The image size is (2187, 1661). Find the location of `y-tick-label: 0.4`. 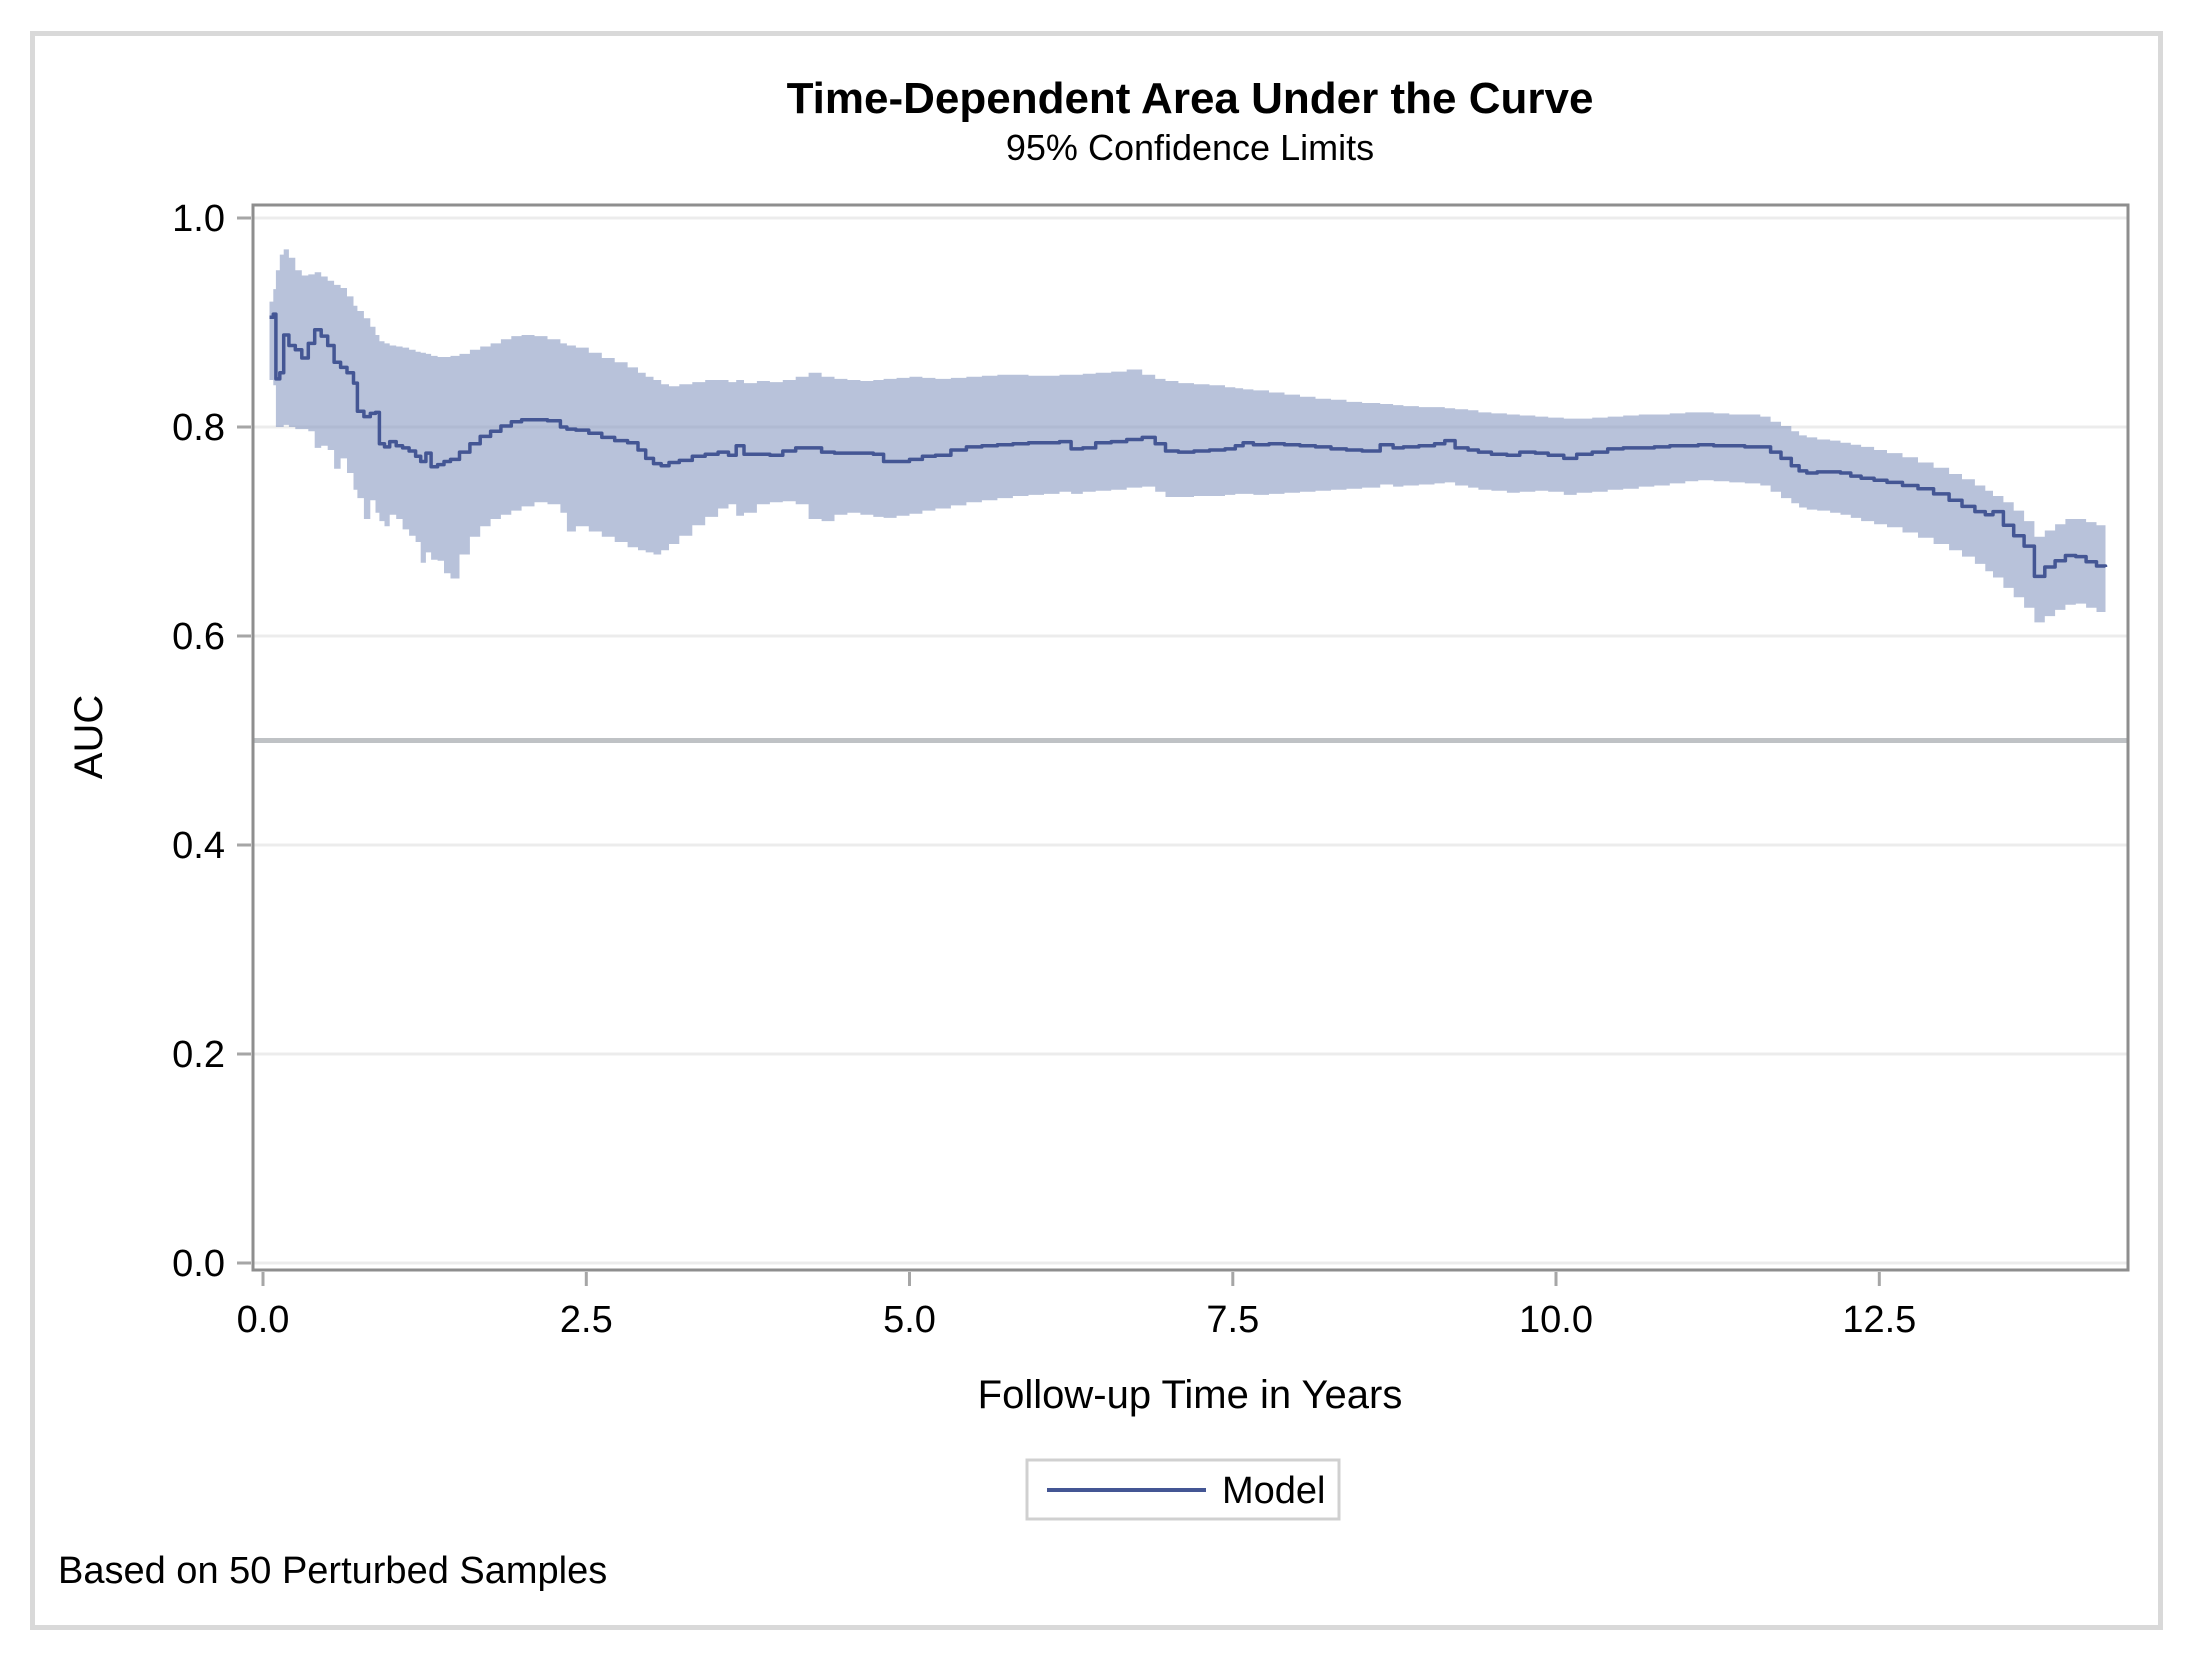

y-tick-label: 0.4 is located at coordinates (198, 846).